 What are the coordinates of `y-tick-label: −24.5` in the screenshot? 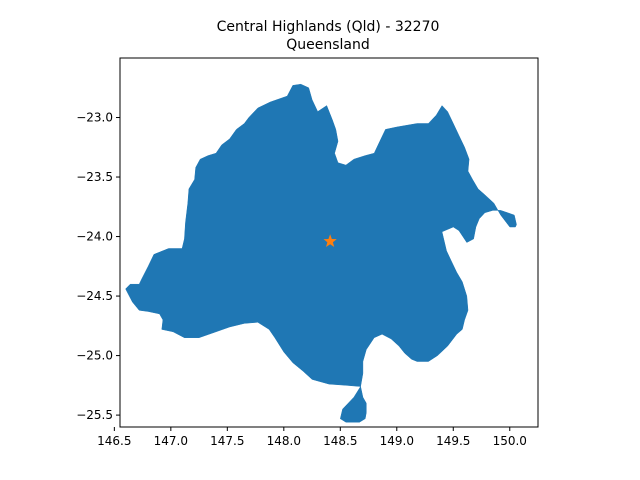 It's located at (94, 296).